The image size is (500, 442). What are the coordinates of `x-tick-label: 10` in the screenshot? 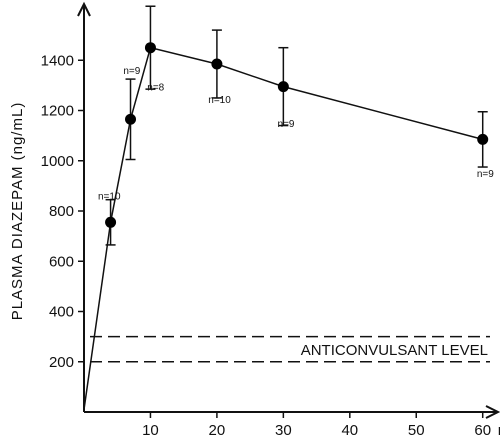 It's located at (150, 430).